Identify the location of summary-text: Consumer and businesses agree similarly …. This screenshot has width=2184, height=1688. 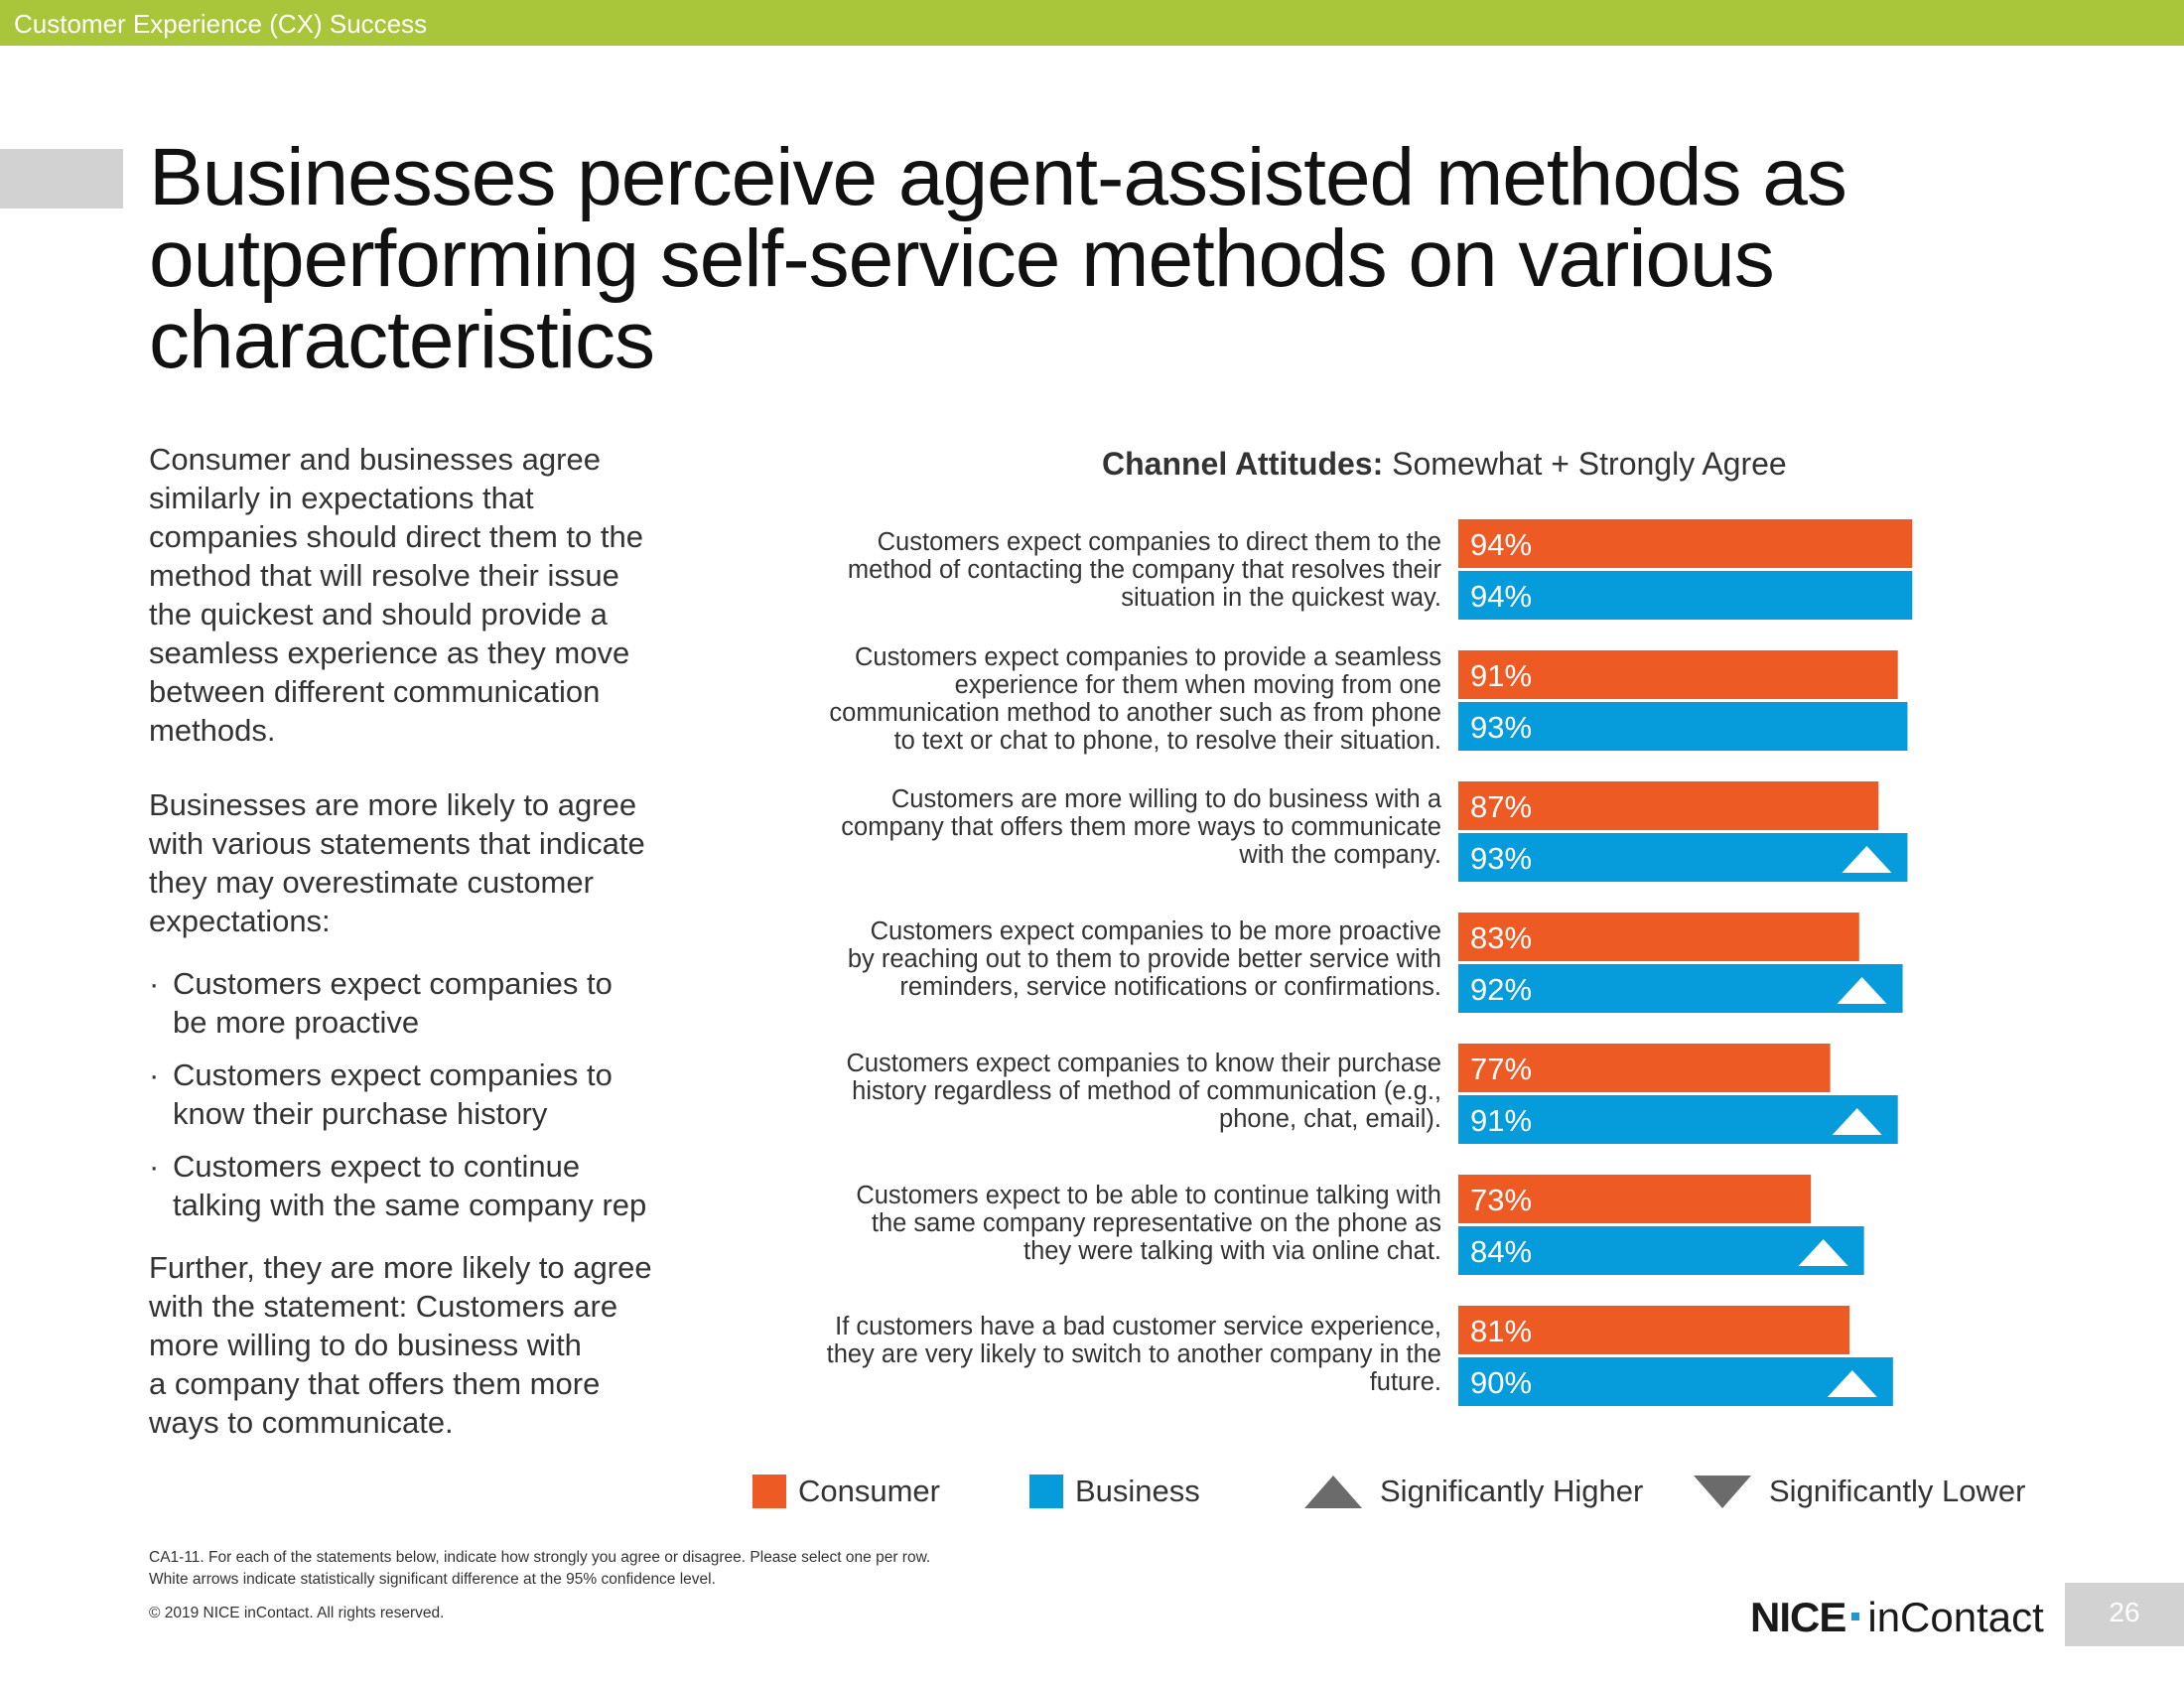
(417, 941).